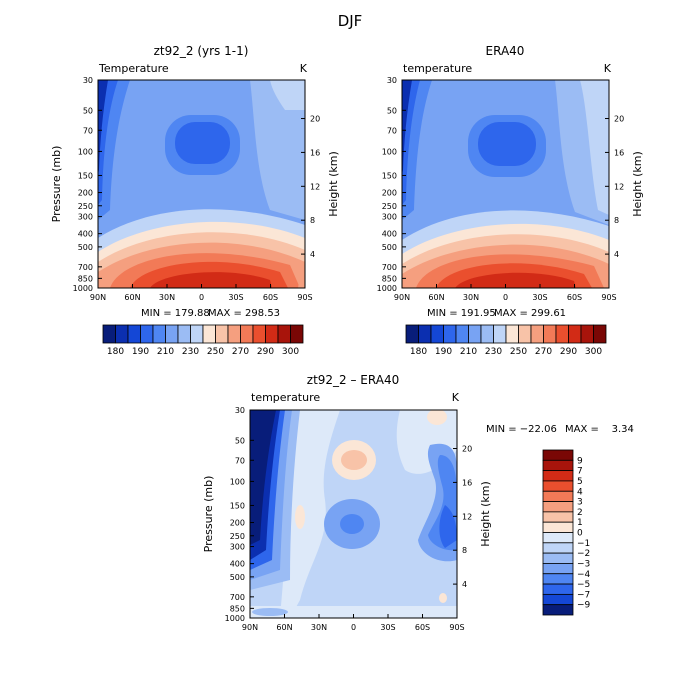  What do you see at coordinates (312, 220) in the screenshot?
I see `height-tick-label: 8` at bounding box center [312, 220].